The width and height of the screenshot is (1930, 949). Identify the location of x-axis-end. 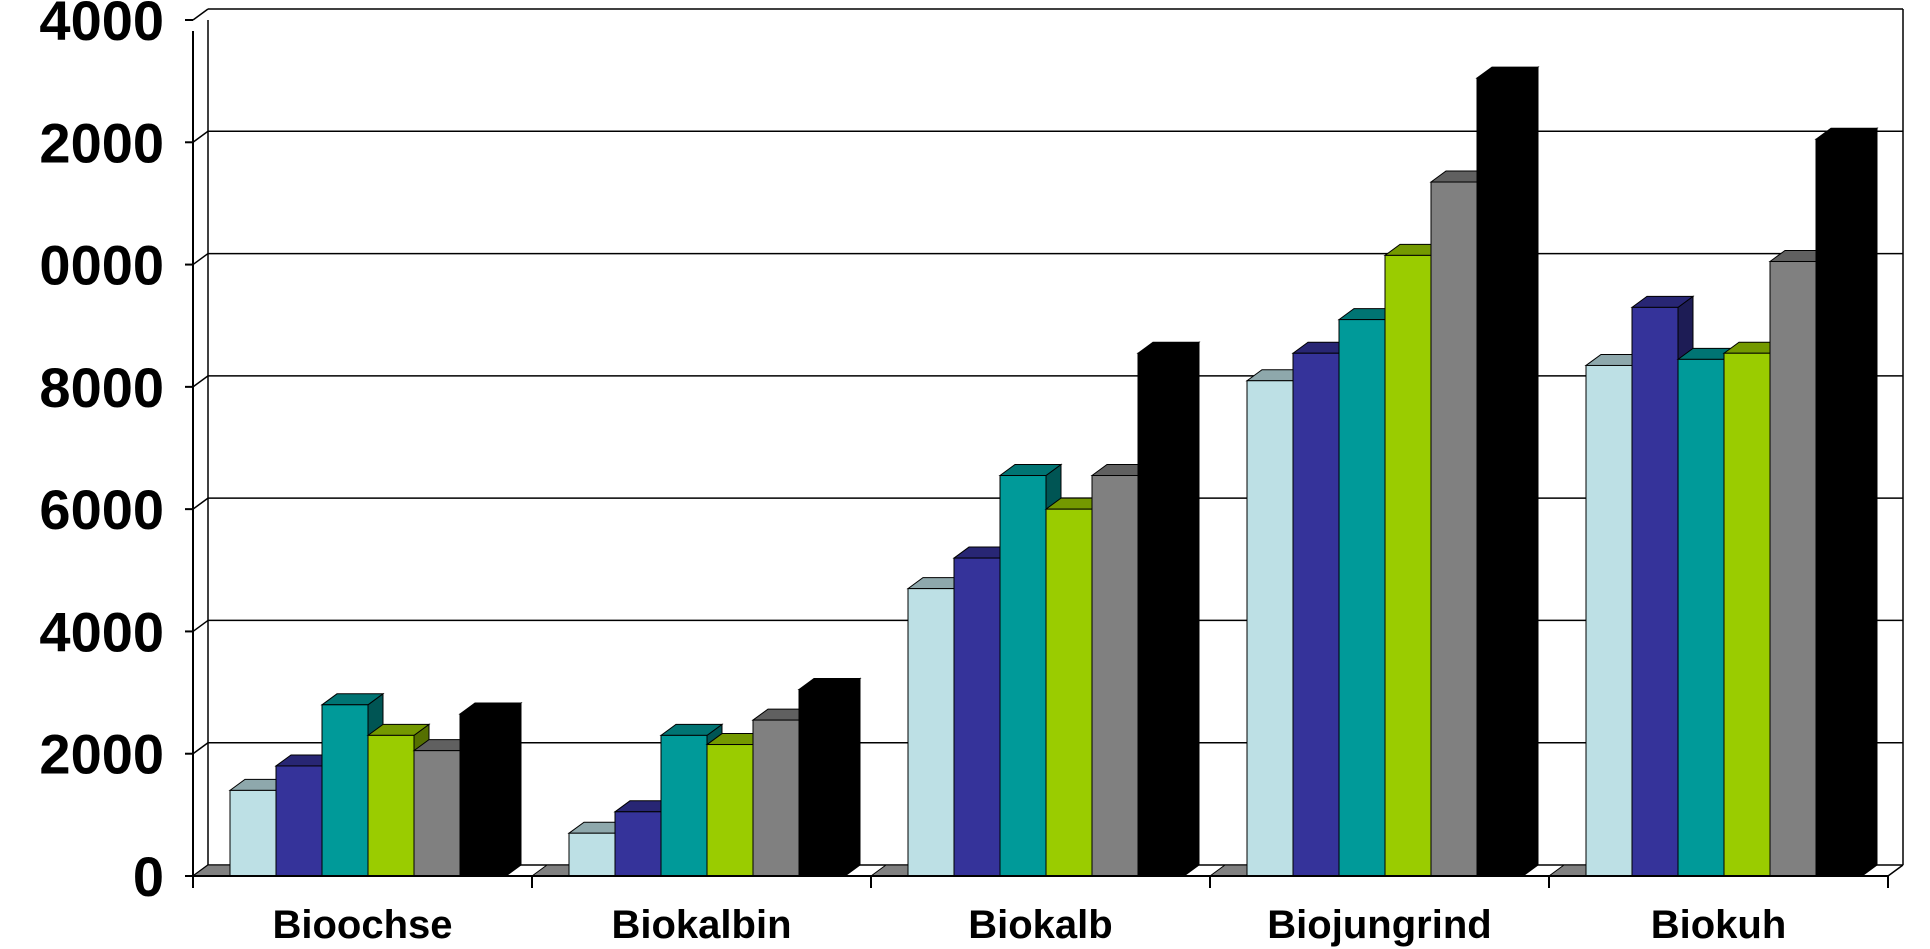
(1895, 870).